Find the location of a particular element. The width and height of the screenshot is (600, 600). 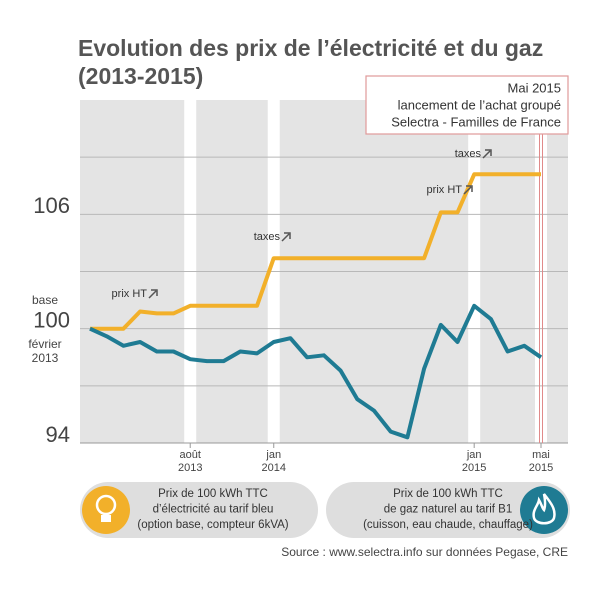

legend-label: (cuisson, eau chaude, chauffage) is located at coordinates (448, 525).